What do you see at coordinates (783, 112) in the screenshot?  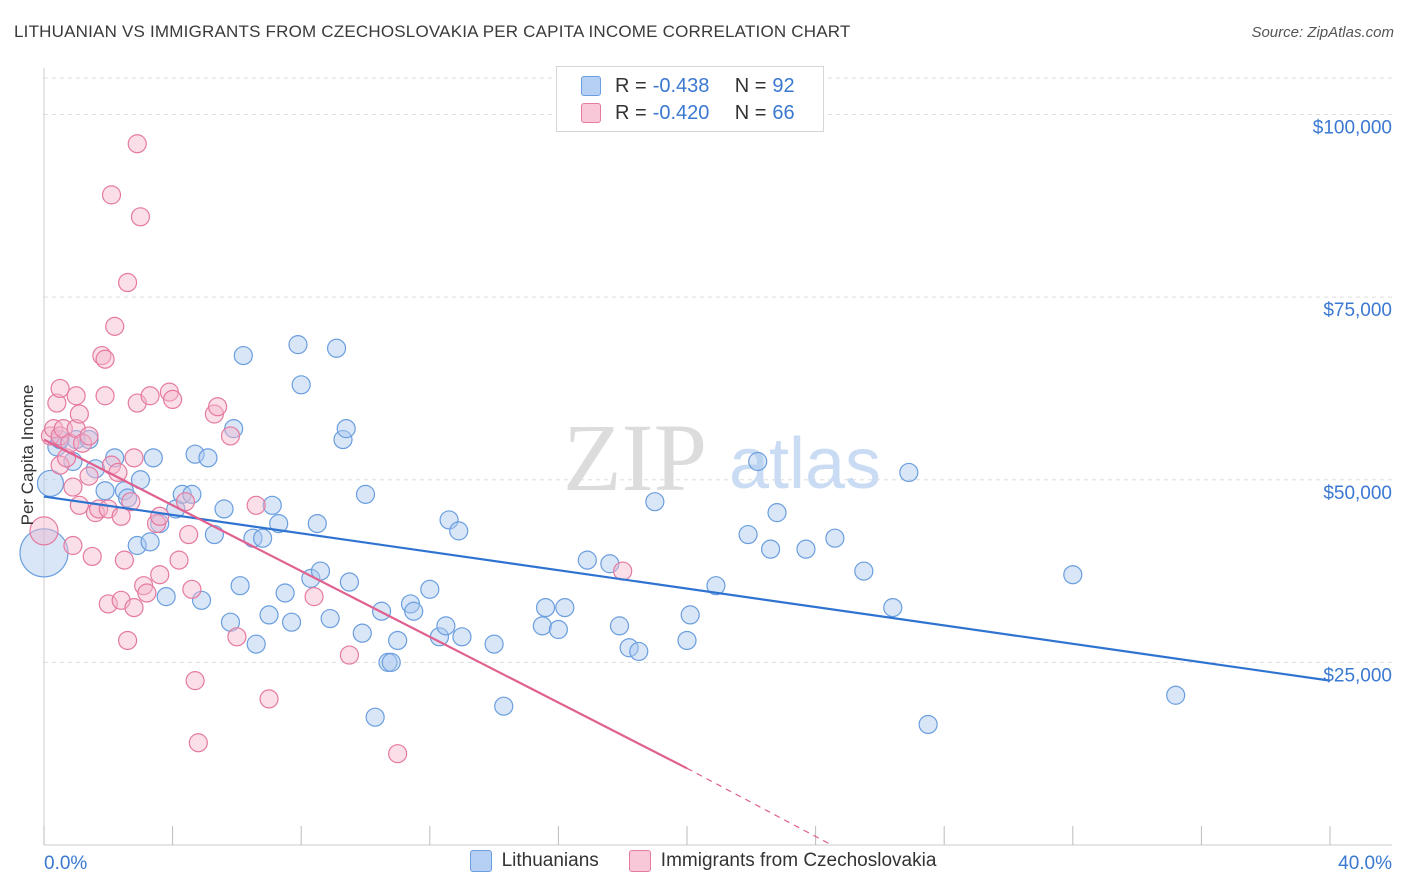 I see `legend-n-value: 66` at bounding box center [783, 112].